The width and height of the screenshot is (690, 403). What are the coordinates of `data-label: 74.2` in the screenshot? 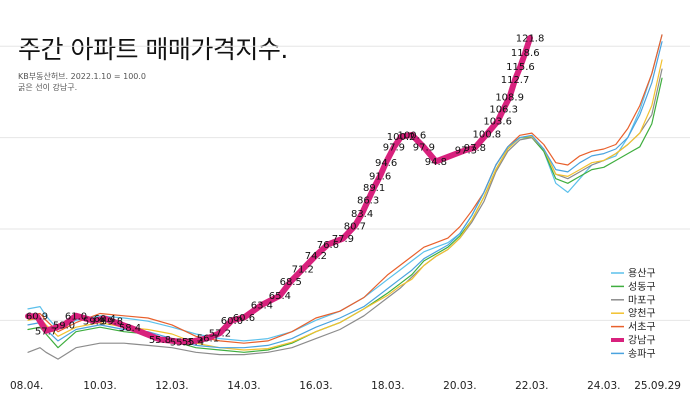 It's located at (316, 256).